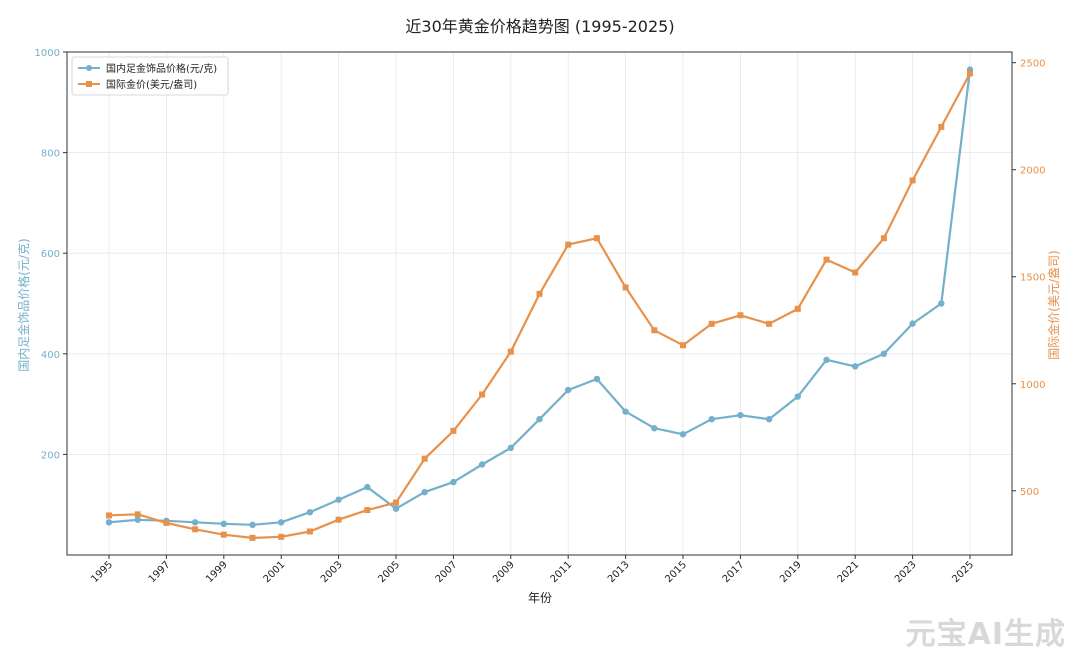 This screenshot has width=1080, height=663. I want to click on y-right-tick-label: 1500, so click(1032, 278).